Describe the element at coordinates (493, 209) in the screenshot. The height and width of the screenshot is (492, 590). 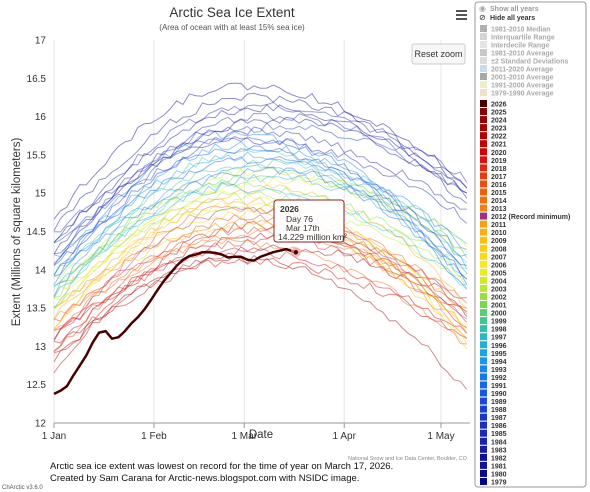
I see `legend-item-2013: 2013` at that location.